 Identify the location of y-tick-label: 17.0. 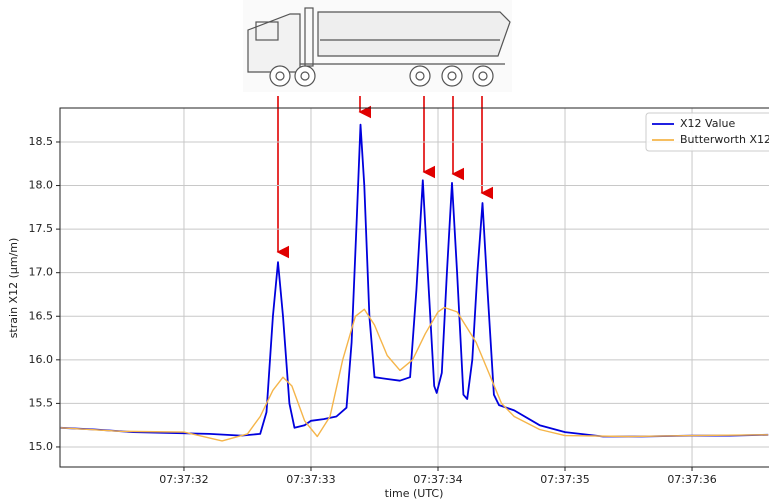
(41, 272).